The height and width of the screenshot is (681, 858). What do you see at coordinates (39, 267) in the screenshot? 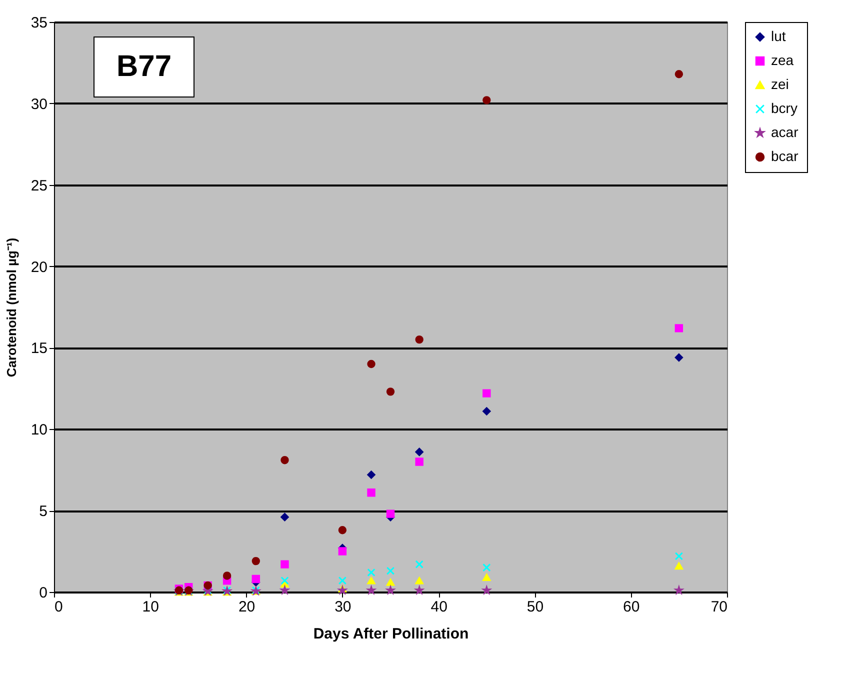
I see `y-tick-label: 20` at bounding box center [39, 267].